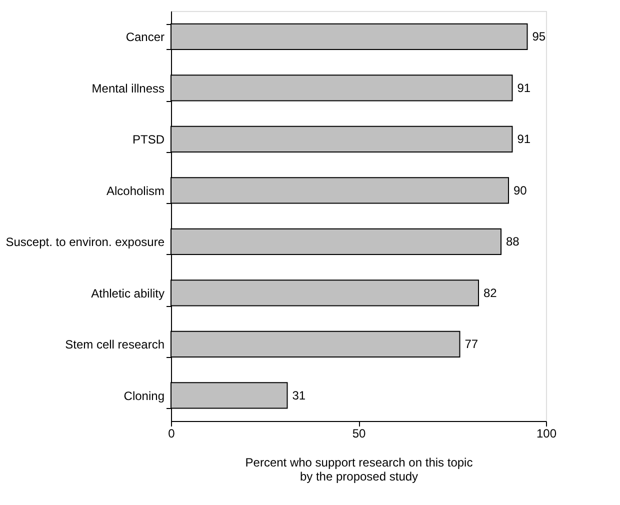  What do you see at coordinates (359, 470) in the screenshot?
I see `x-axis-title: Percent who support research on this topic by the proposed study` at bounding box center [359, 470].